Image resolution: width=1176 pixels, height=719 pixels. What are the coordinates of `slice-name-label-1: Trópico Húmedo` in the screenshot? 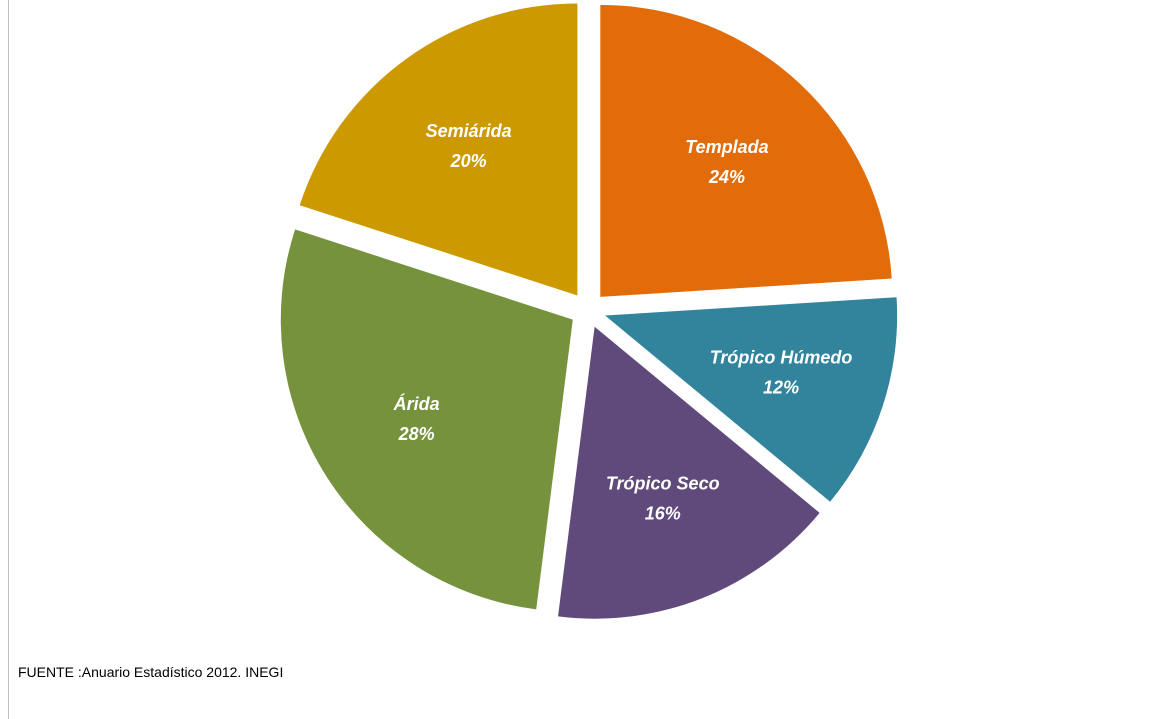 It's located at (781, 358).